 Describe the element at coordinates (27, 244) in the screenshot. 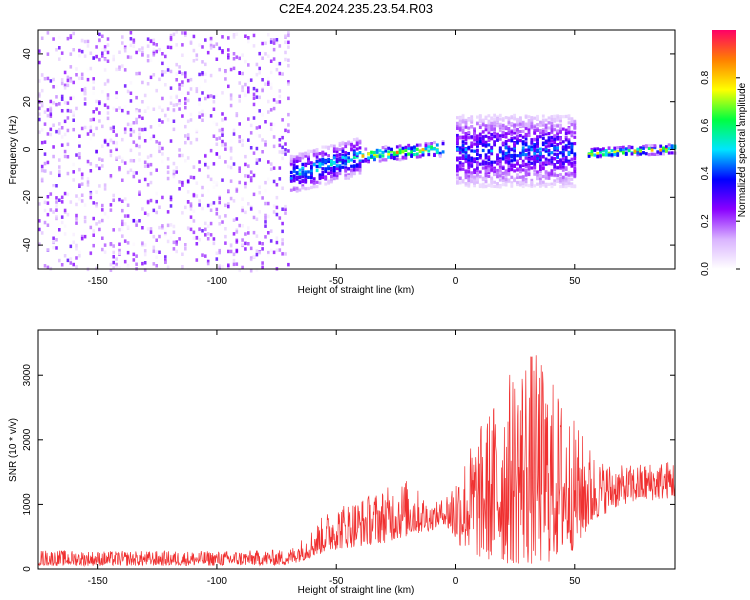

I see `y-tick-label: -40` at that location.